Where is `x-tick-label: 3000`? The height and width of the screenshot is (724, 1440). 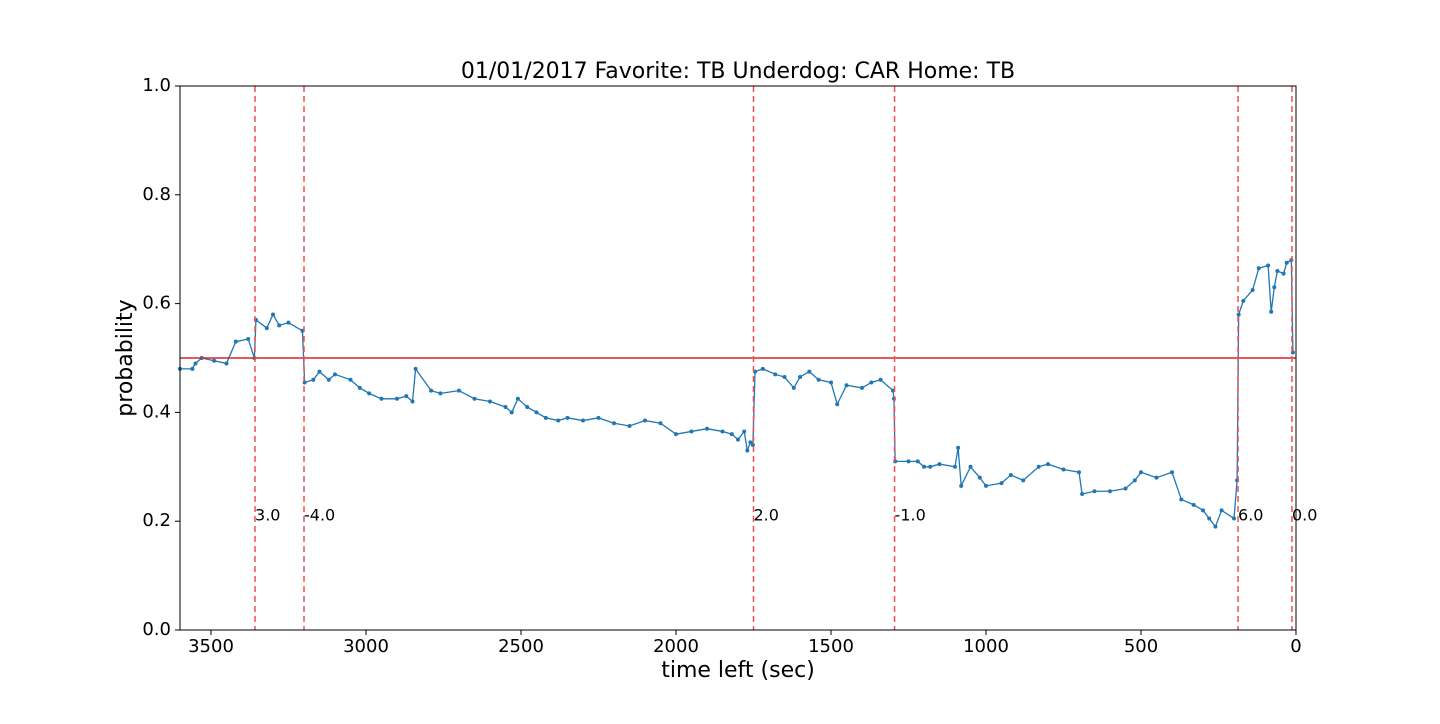
x-tick-label: 3000 is located at coordinates (366, 646).